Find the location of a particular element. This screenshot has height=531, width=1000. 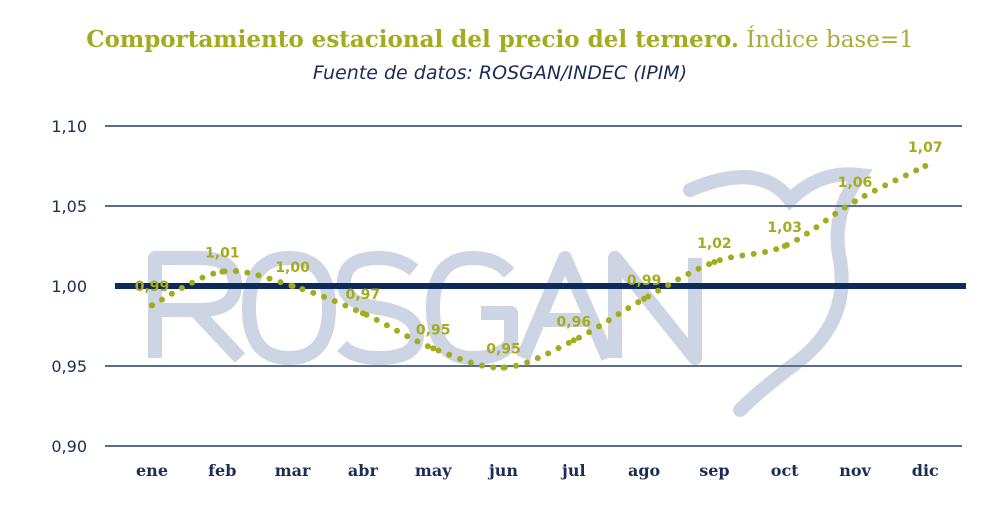

watermark-logo is located at coordinates (425, 308).